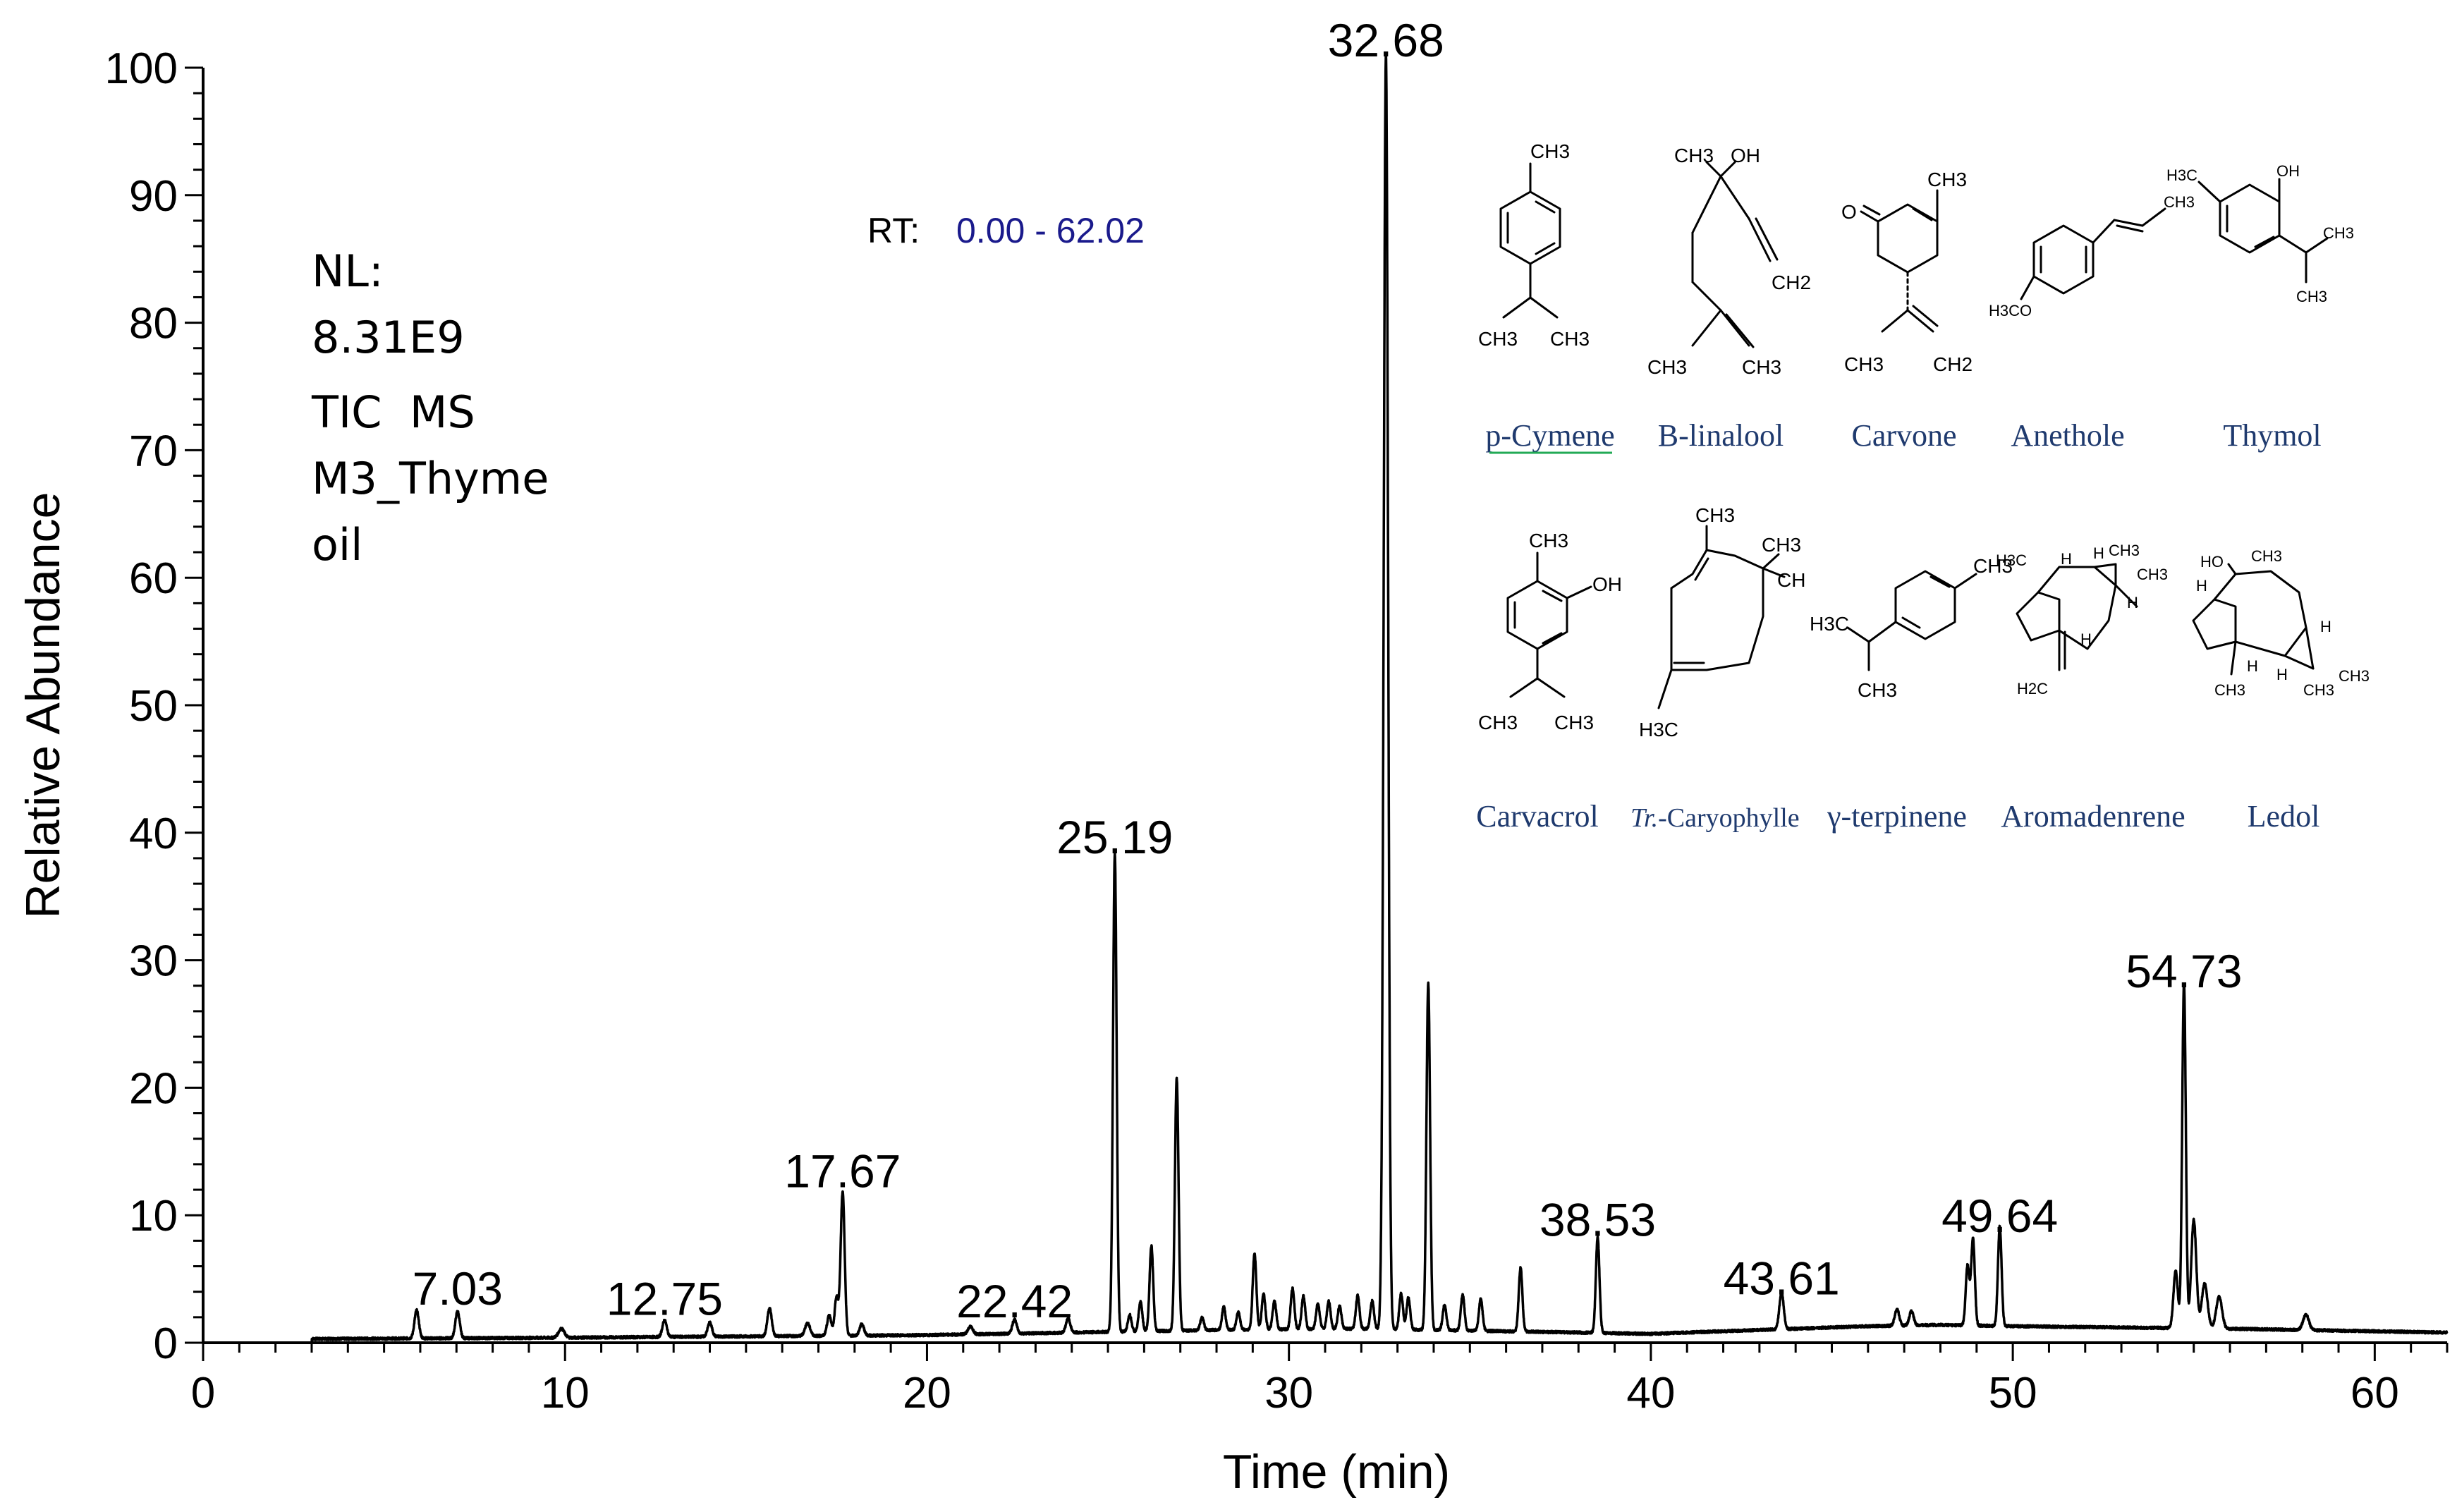 This screenshot has height=1512, width=2457. Describe the element at coordinates (2067, 435) in the screenshot. I see `structure-name-anethole: Anethole` at that location.